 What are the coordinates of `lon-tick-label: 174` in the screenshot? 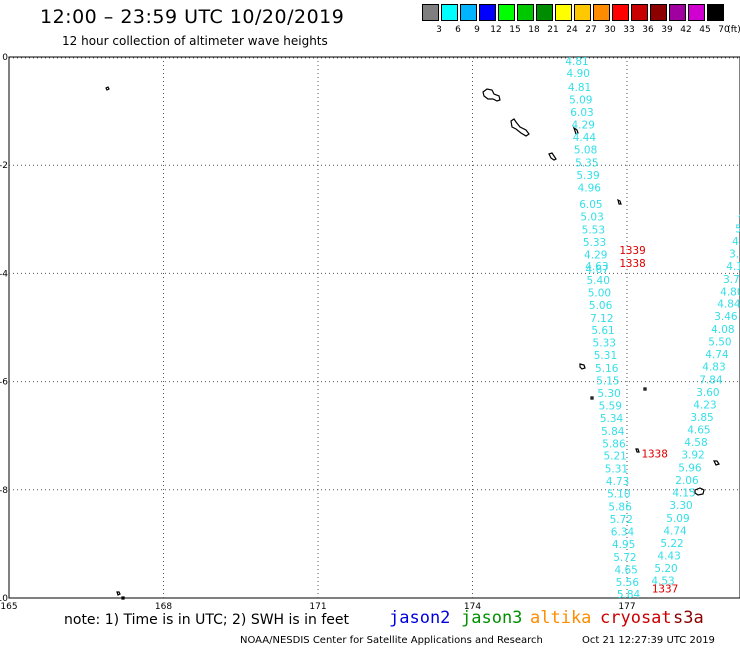 It's located at (472, 607).